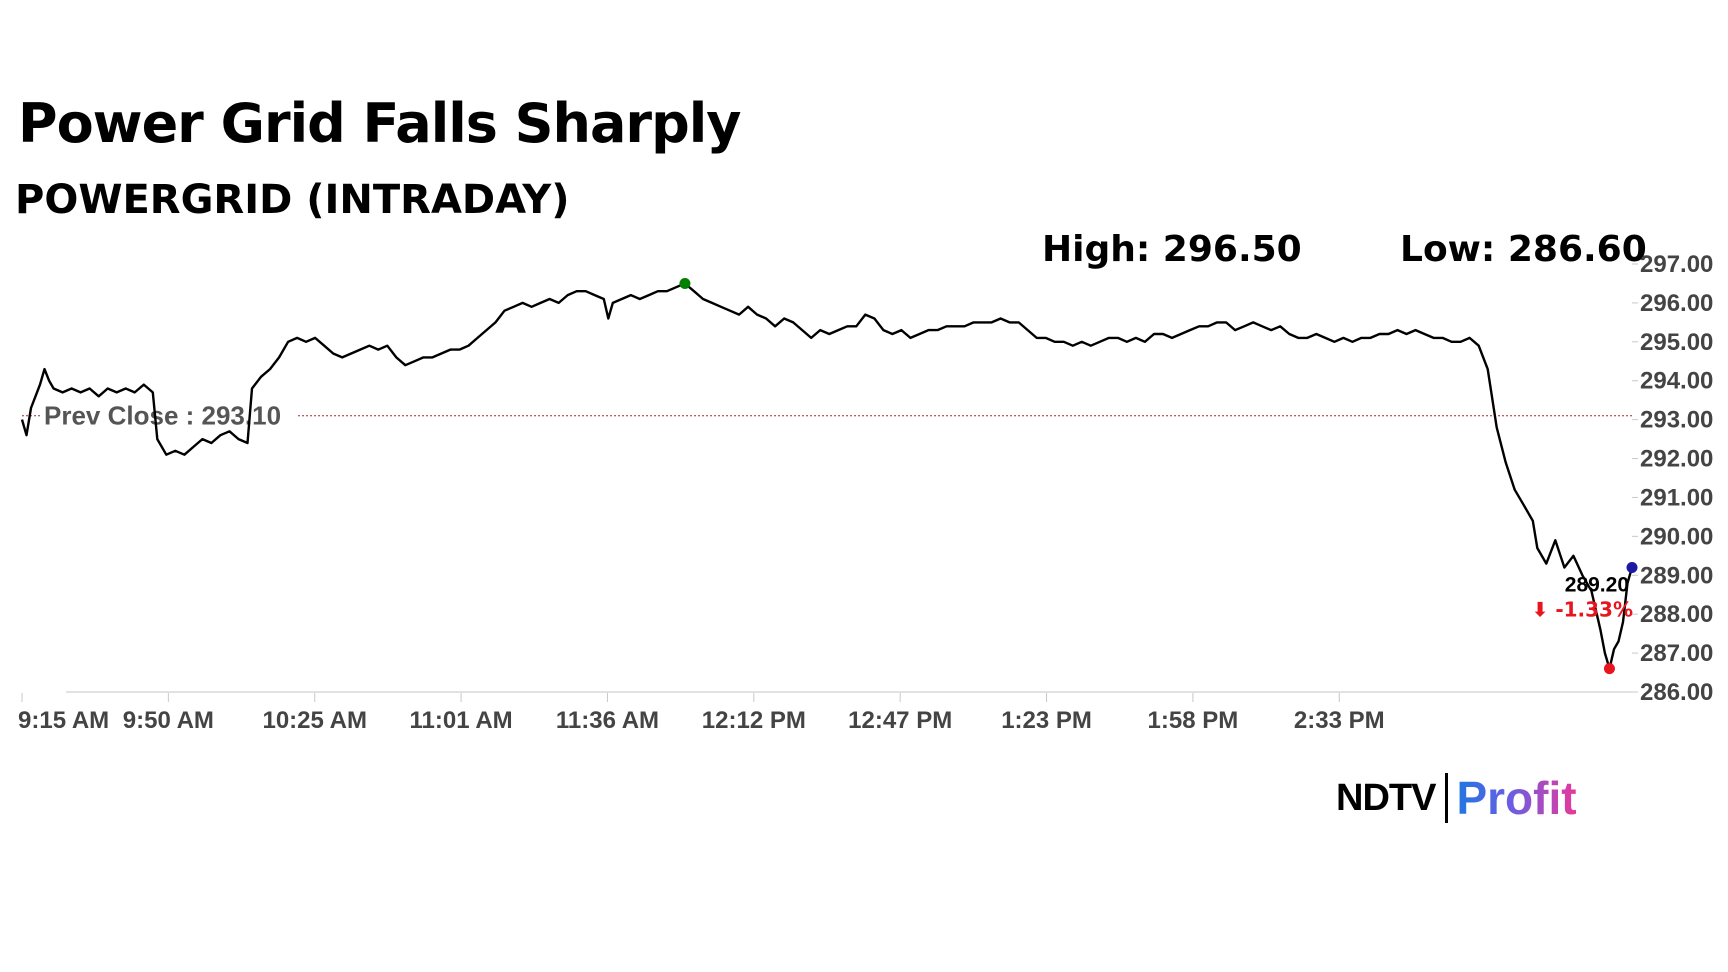 Image resolution: width=1728 pixels, height=972 pixels. Describe the element at coordinates (314, 720) in the screenshot. I see `x-tick-label: 10:25 AM` at that location.